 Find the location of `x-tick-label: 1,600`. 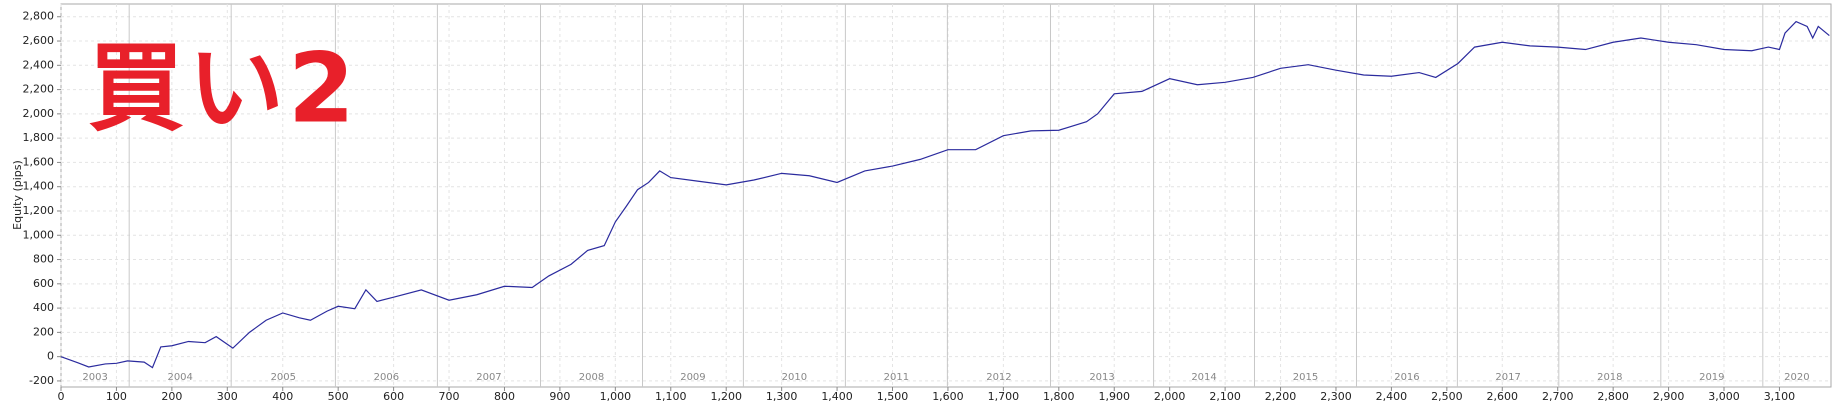

x-tick-label: 1,600 is located at coordinates (948, 396).